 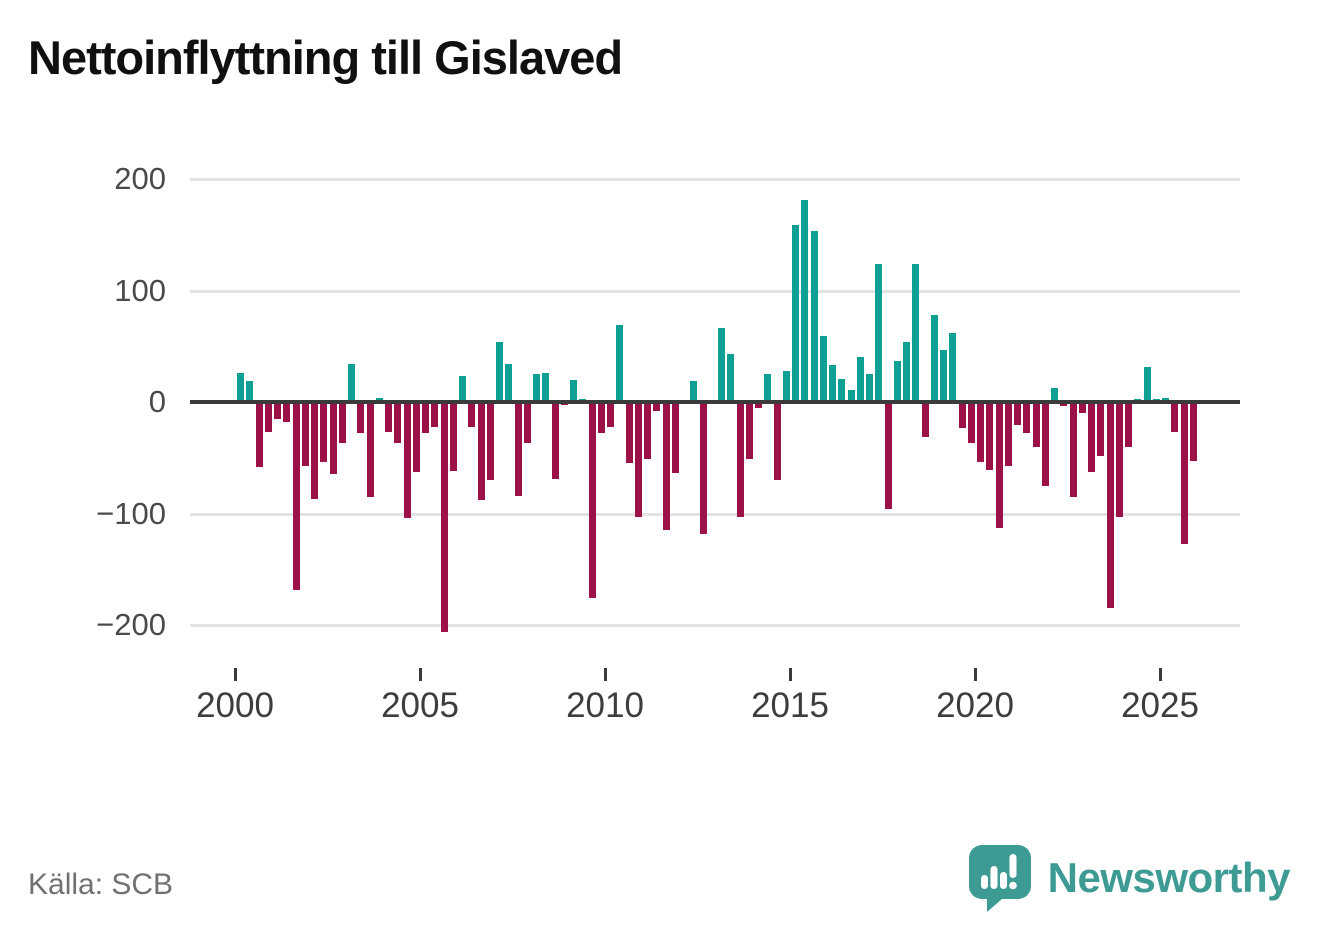 I want to click on bar-2007Q2, so click(x=509, y=383).